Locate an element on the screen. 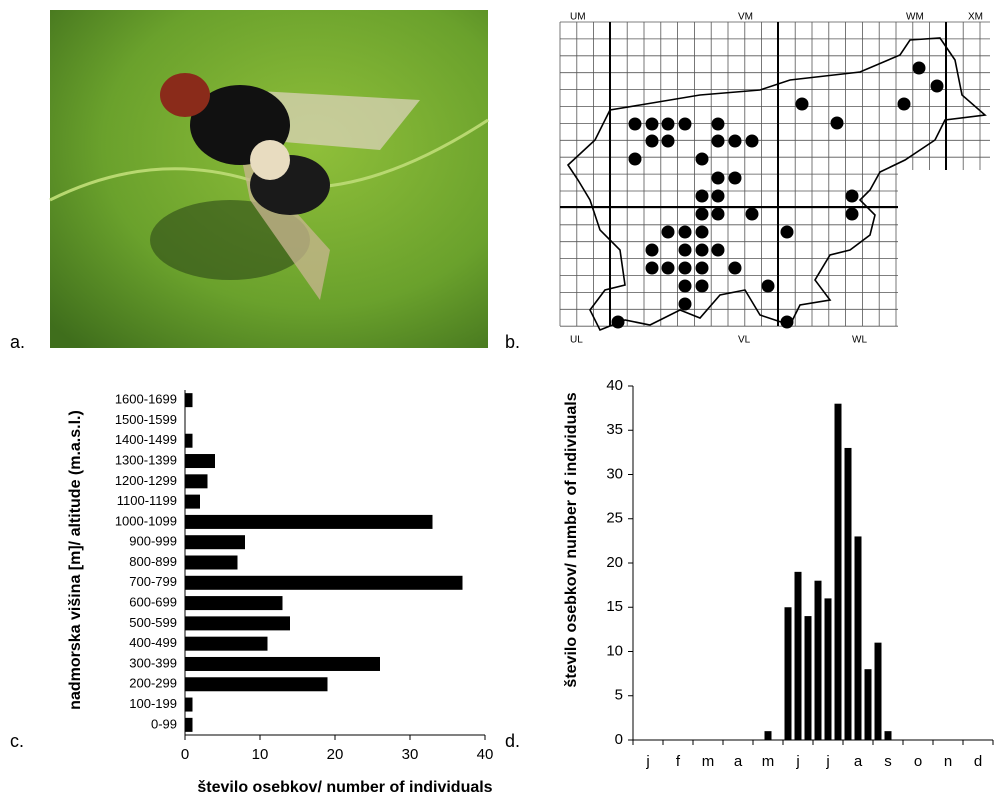  y-tick-label: 900-999 is located at coordinates (153, 541).